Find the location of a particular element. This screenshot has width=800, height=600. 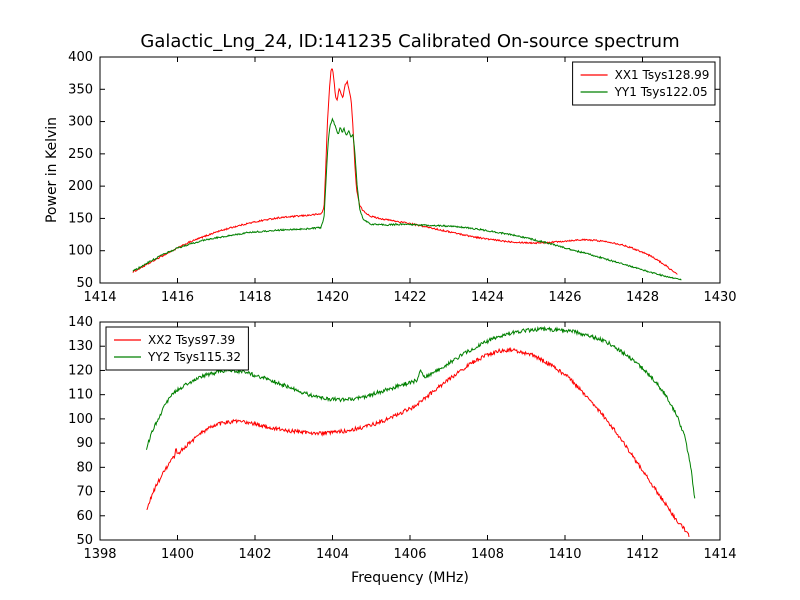

legend-label: YY1 Tsys122.05 is located at coordinates (661, 92).